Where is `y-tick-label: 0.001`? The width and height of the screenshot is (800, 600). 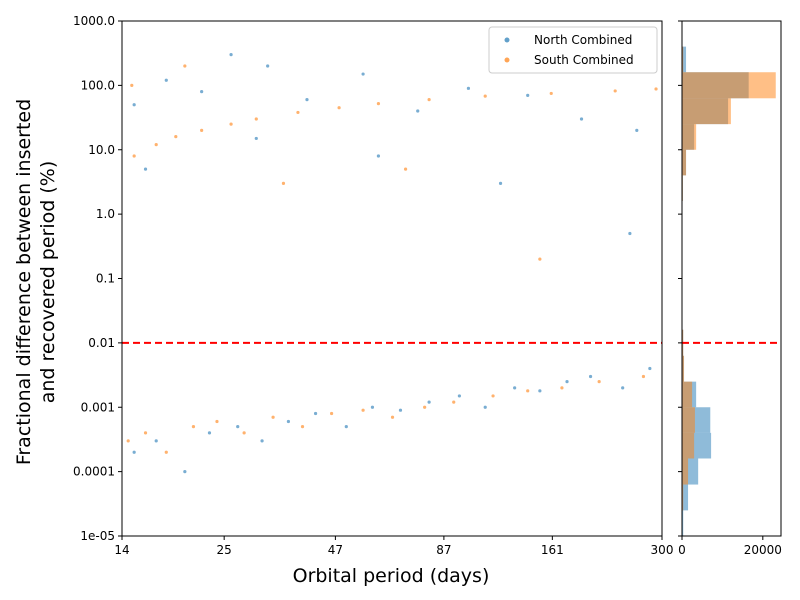
y-tick-label: 0.001 is located at coordinates (98, 407).